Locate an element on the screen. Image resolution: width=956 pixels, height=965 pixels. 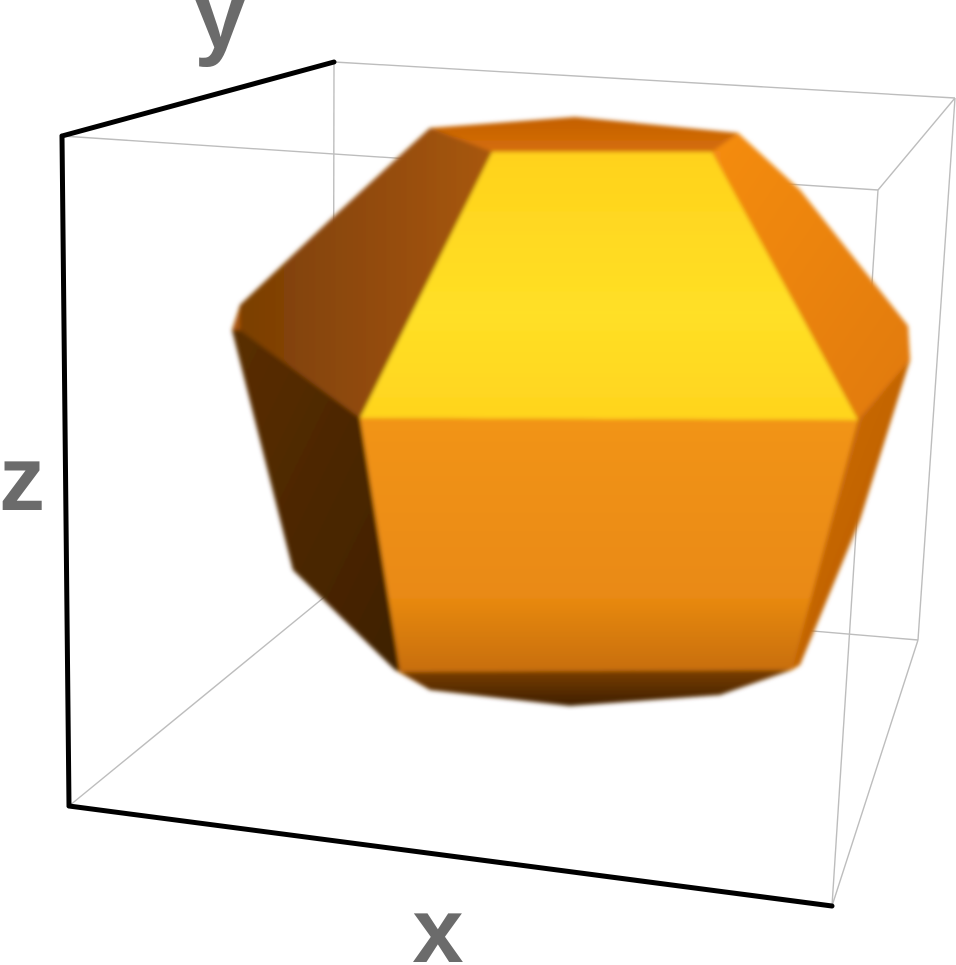
lower-left-face is located at coordinates (316, 501).